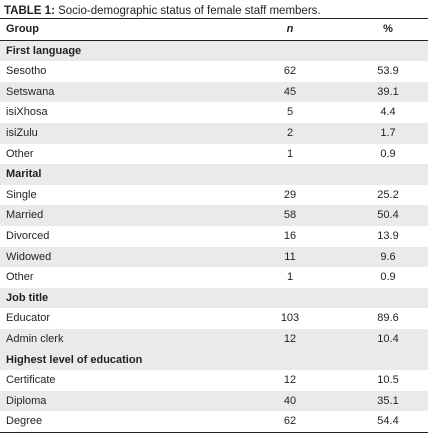  Describe the element at coordinates (388, 401) in the screenshot. I see `cell-percent: 35.1` at that location.